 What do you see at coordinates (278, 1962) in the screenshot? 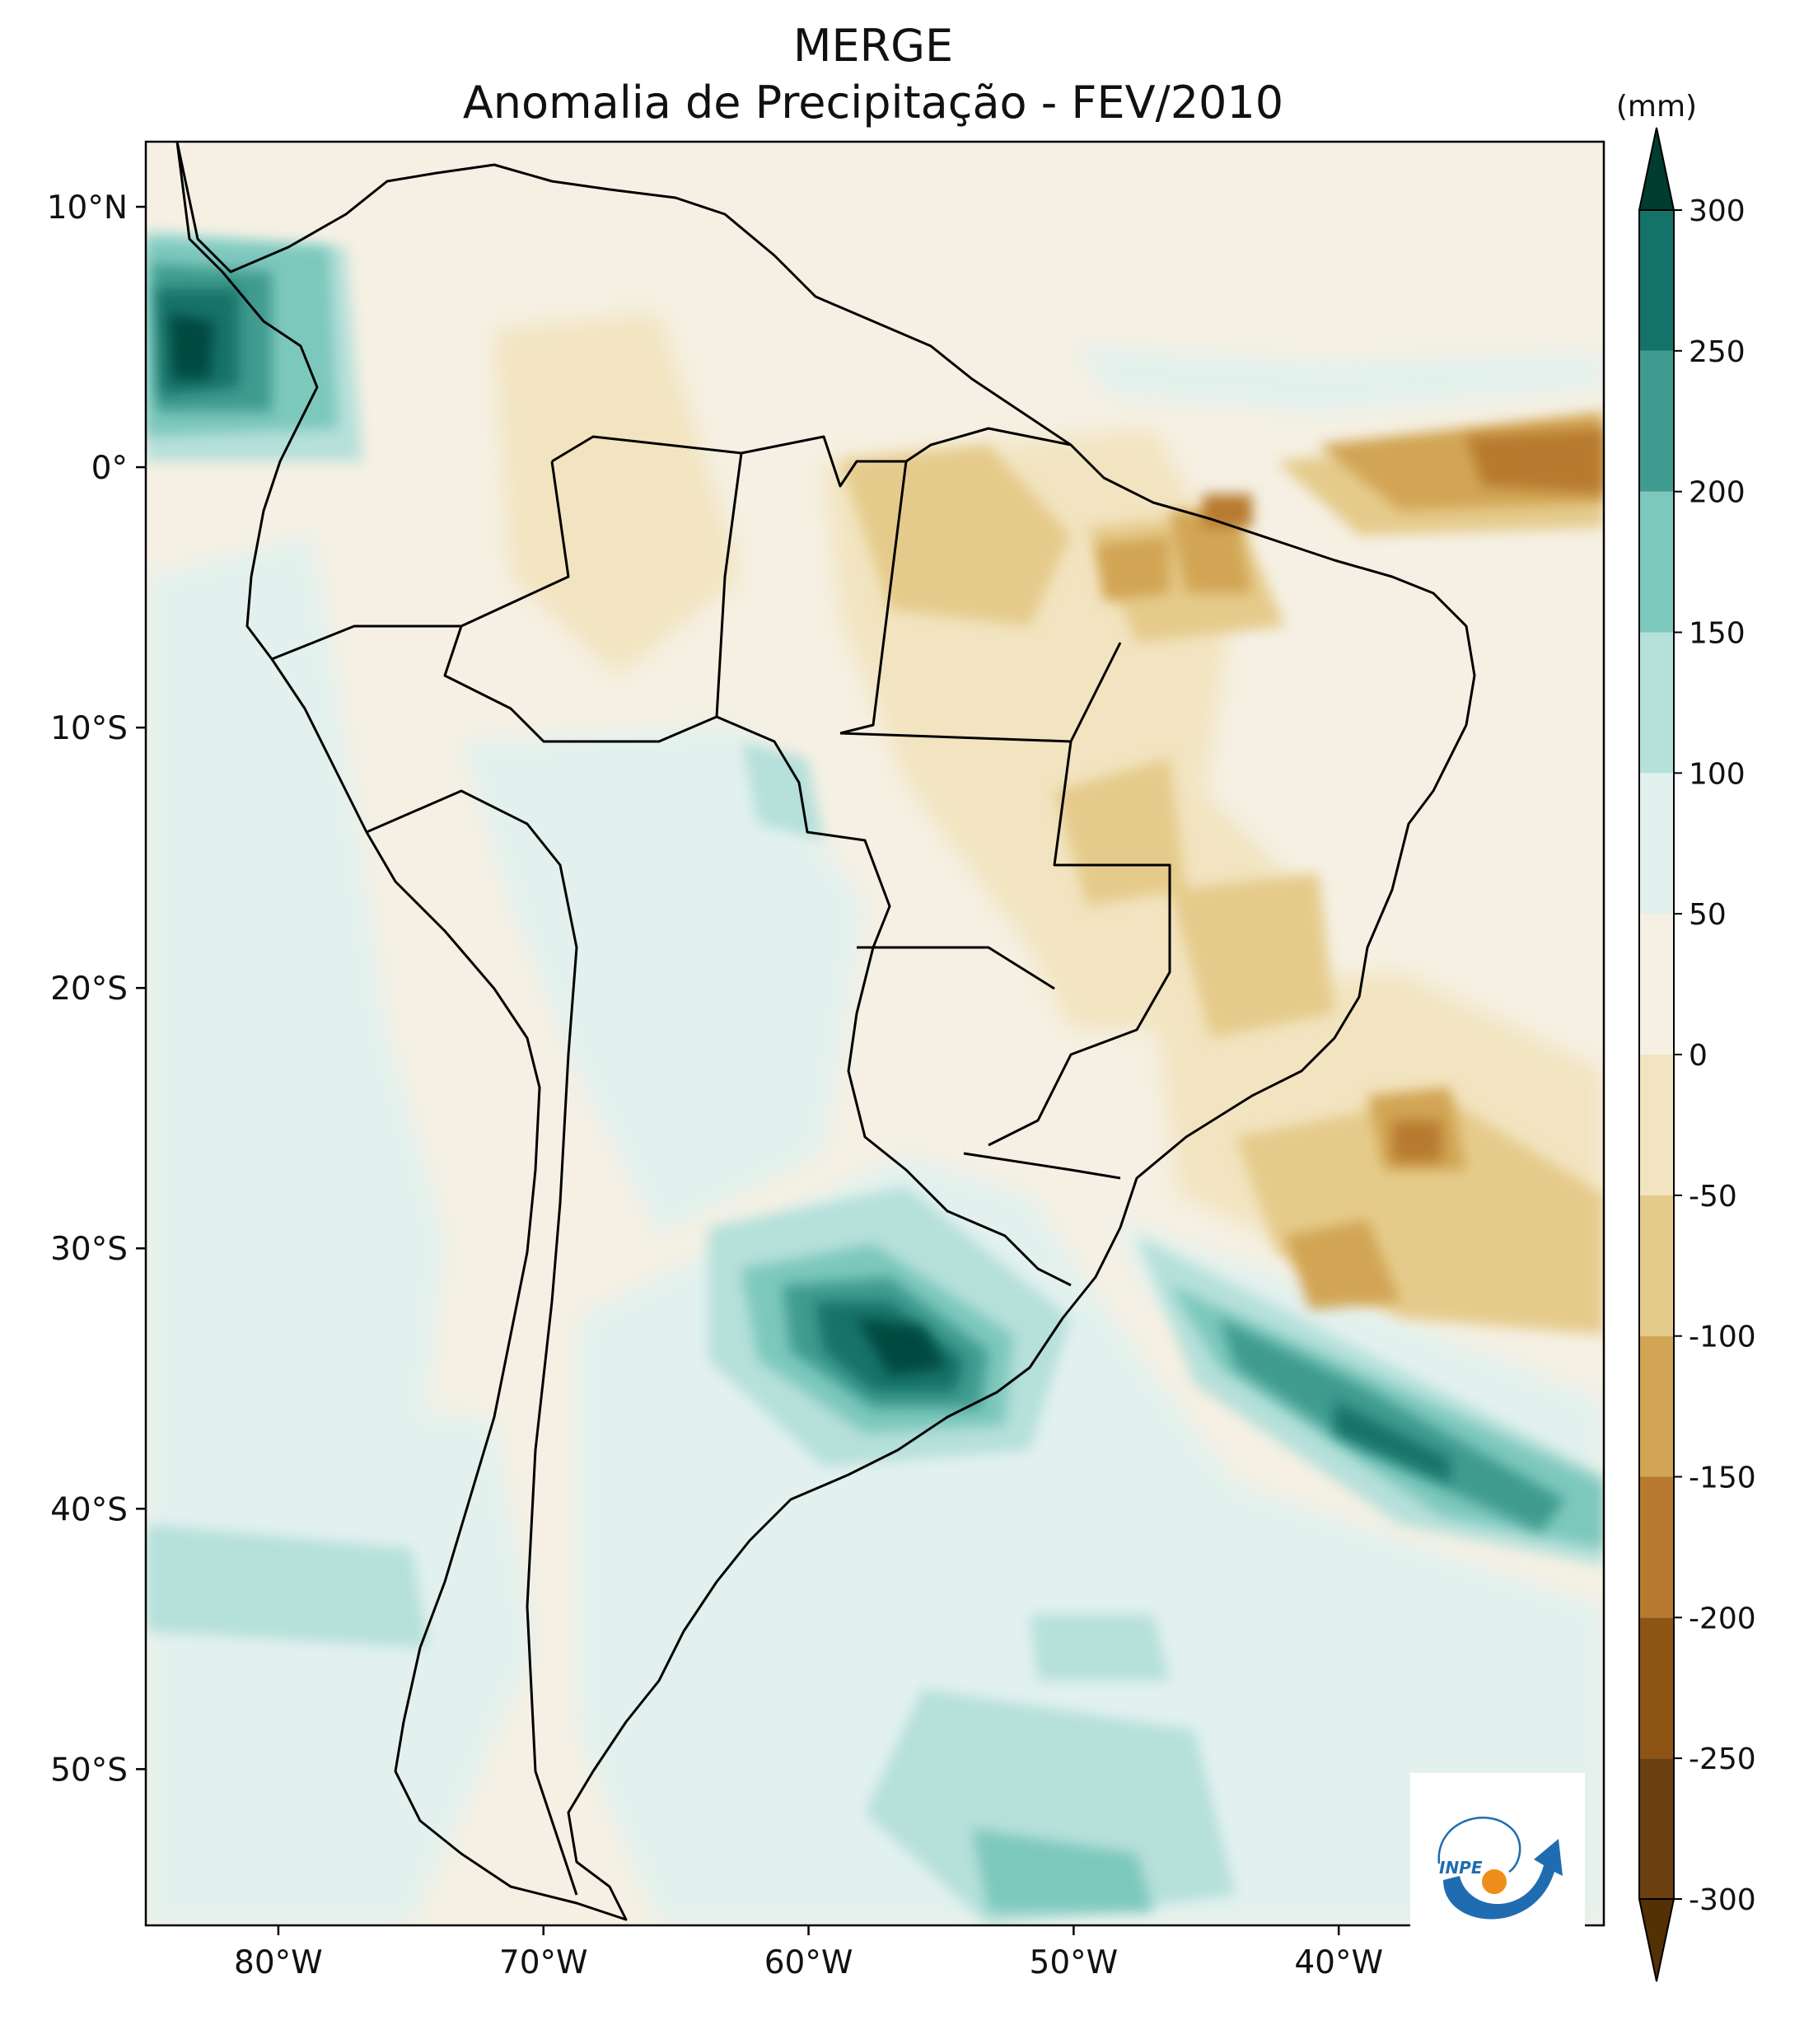
I see `lon-label: 80°W` at bounding box center [278, 1962].